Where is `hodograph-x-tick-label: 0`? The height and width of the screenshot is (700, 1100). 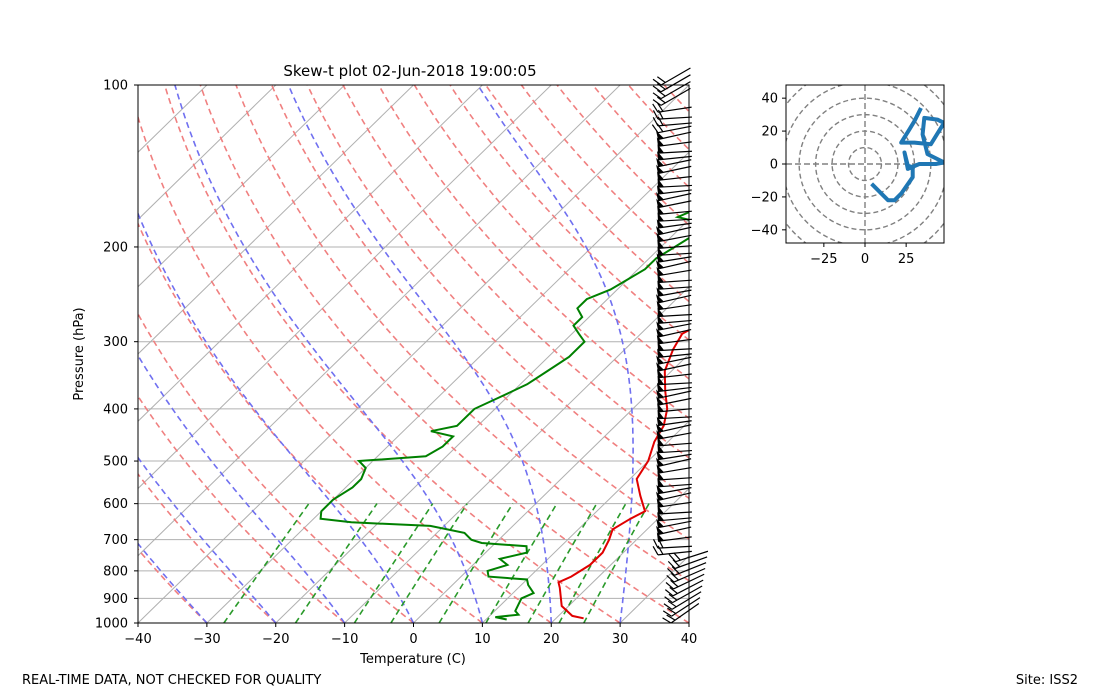 hodograph-x-tick-label: 0 is located at coordinates (865, 259).